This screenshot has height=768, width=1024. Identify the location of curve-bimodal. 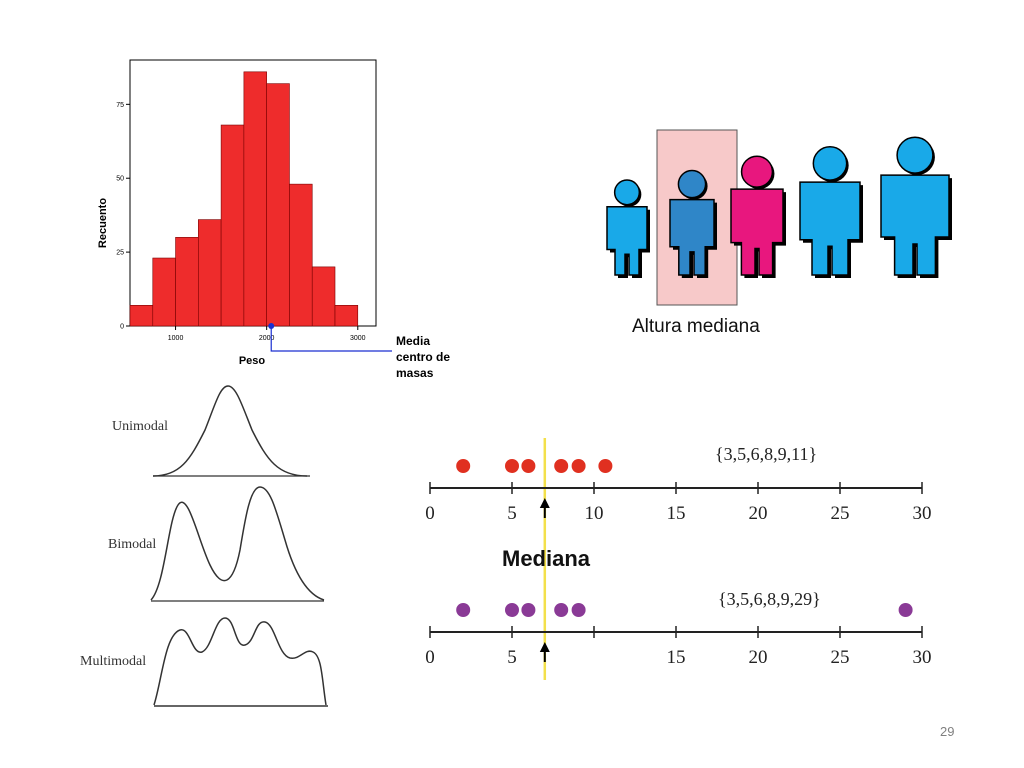
(237, 543).